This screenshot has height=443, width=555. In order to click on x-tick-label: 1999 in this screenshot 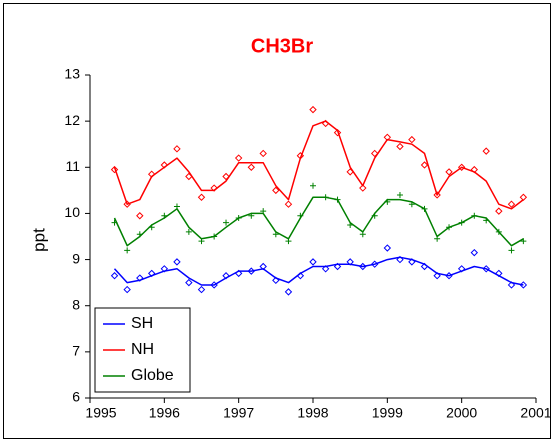, I will do `click(387, 413)`.